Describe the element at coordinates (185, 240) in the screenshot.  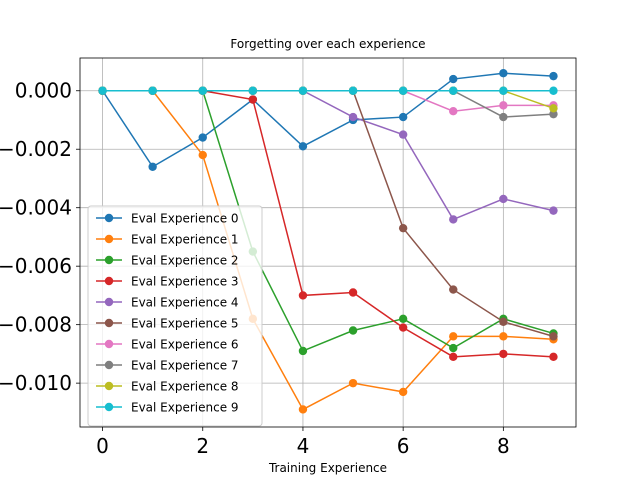
I see `legend-label: Eval Experience 1` at that location.